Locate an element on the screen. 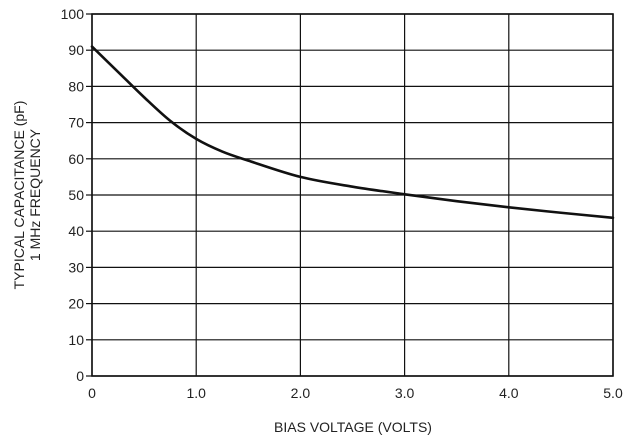  y-tick-label: 40 is located at coordinates (76, 231).